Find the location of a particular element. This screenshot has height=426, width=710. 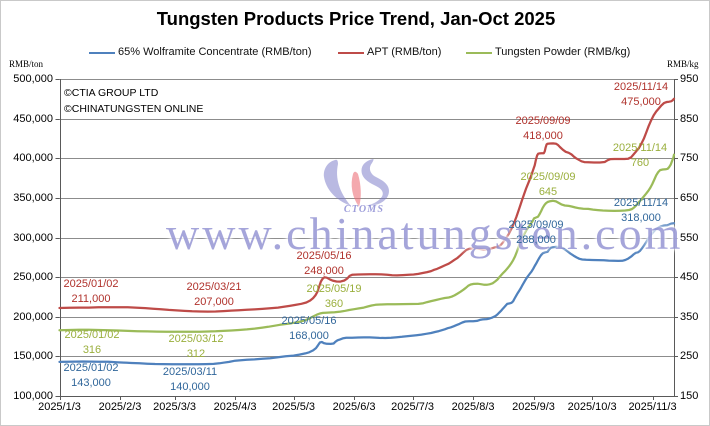

annotation-powder-nov: 2025/11/14 760 is located at coordinates (640, 155).